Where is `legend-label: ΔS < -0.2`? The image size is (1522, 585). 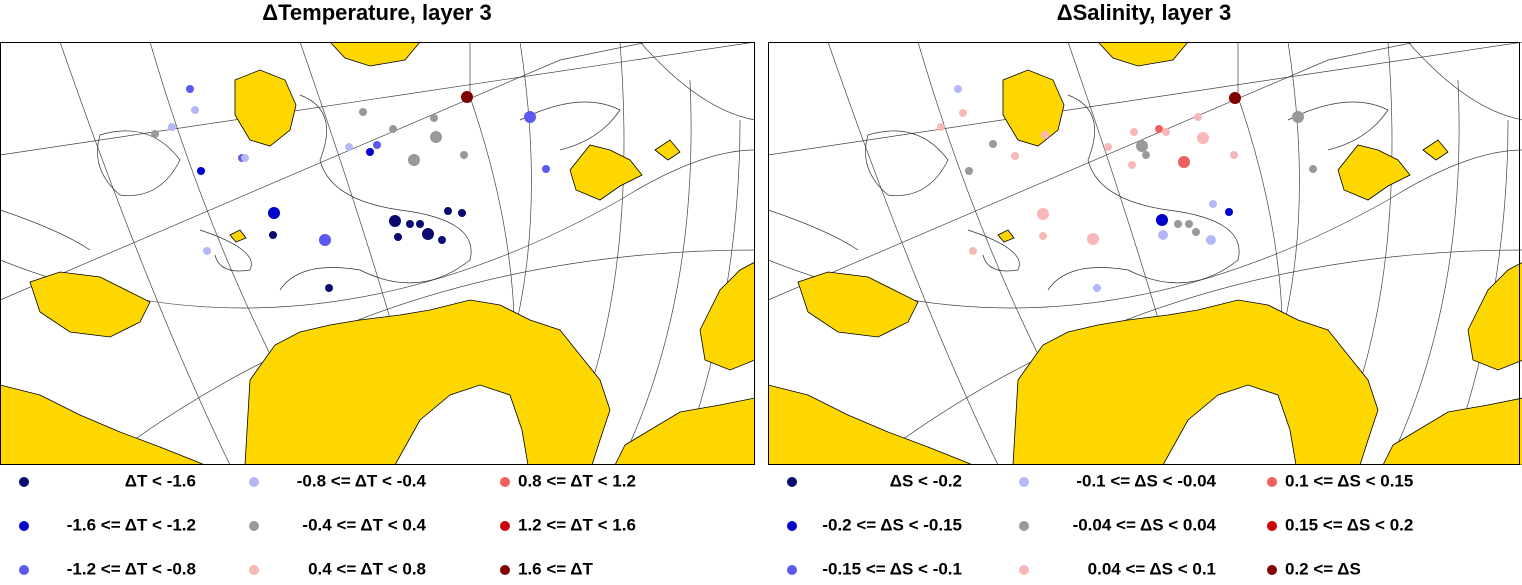
legend-label: ΔS < -0.2 is located at coordinates (926, 480).